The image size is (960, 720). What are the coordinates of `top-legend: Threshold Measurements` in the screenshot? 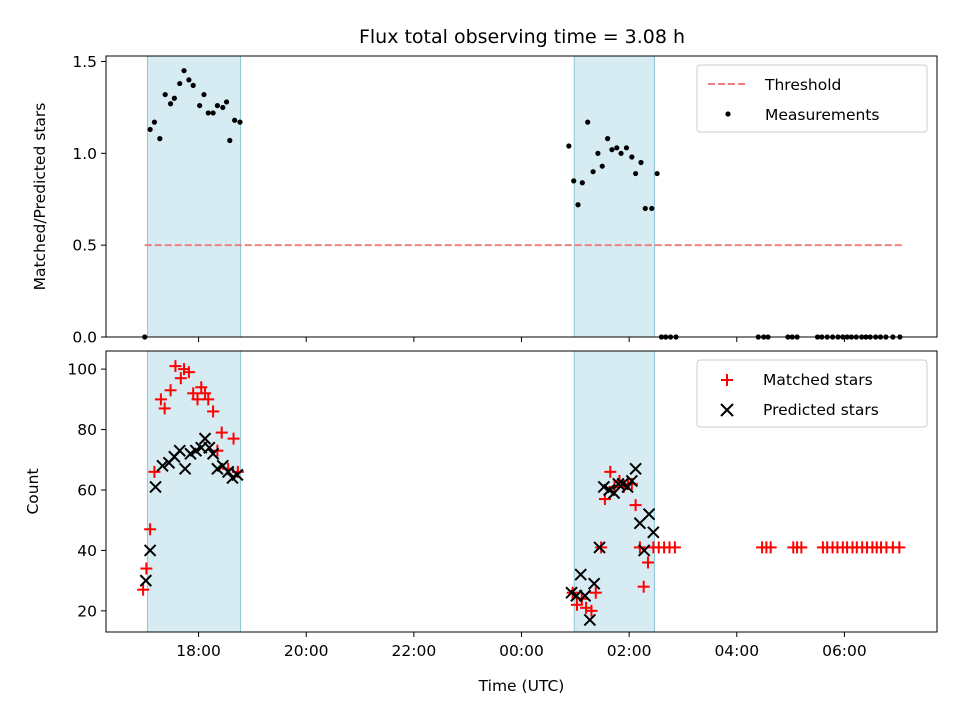 It's located at (812, 98).